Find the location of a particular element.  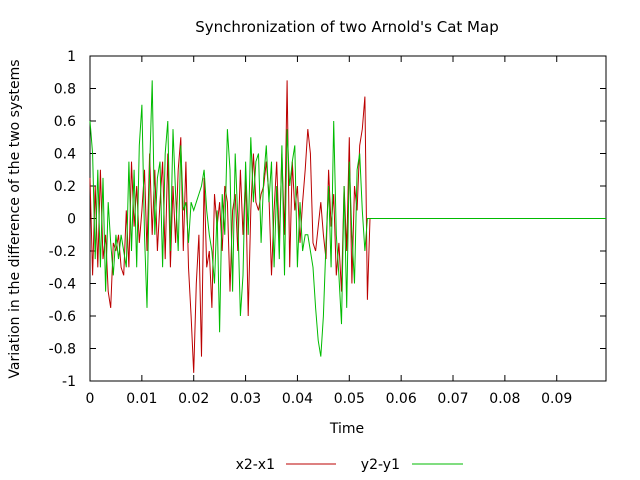

x-tick-label: 0.01 is located at coordinates (141, 399).